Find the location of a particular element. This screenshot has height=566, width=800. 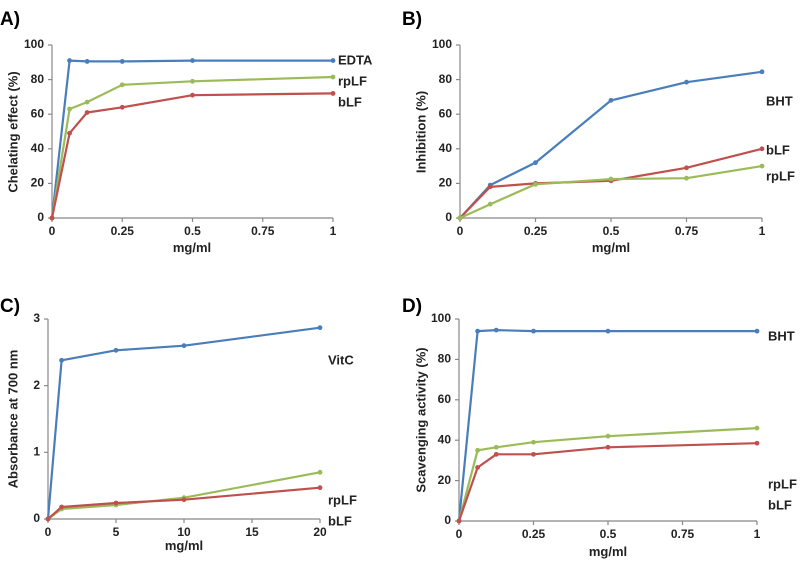

x-tick-label: 20 is located at coordinates (320, 532).